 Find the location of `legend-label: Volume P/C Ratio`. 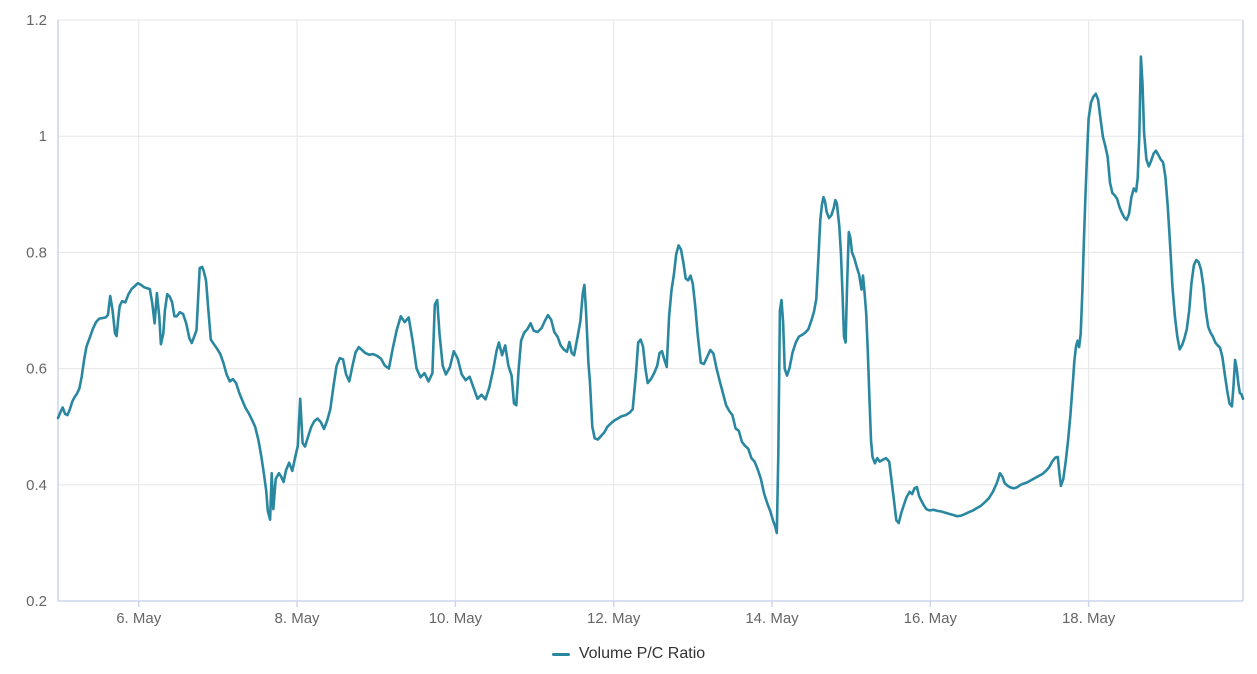

legend-label: Volume P/C Ratio is located at coordinates (642, 653).